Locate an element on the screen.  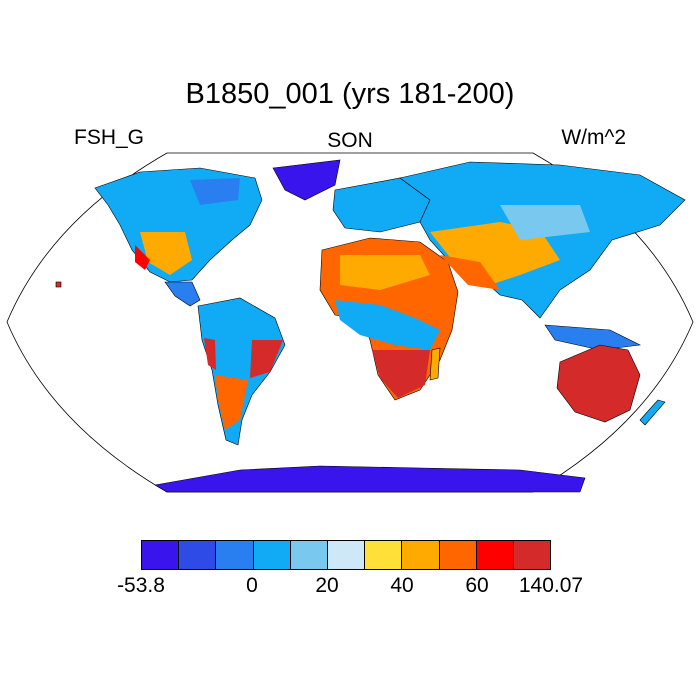
antarctica is located at coordinates (370, 479).